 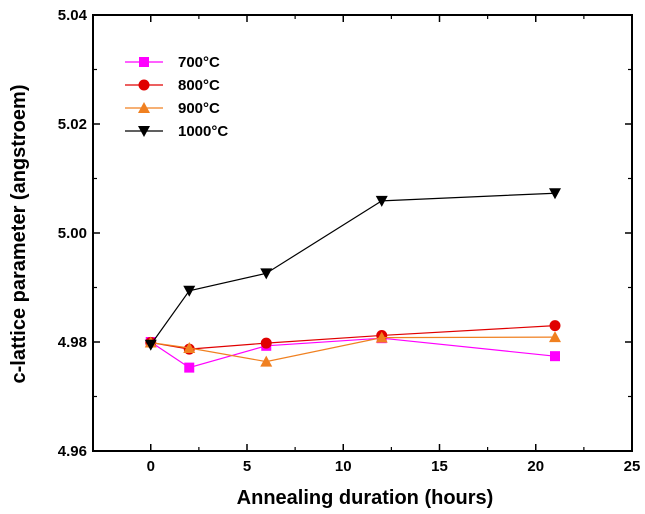 I want to click on y-tick-label: 5.04, so click(x=73, y=15).